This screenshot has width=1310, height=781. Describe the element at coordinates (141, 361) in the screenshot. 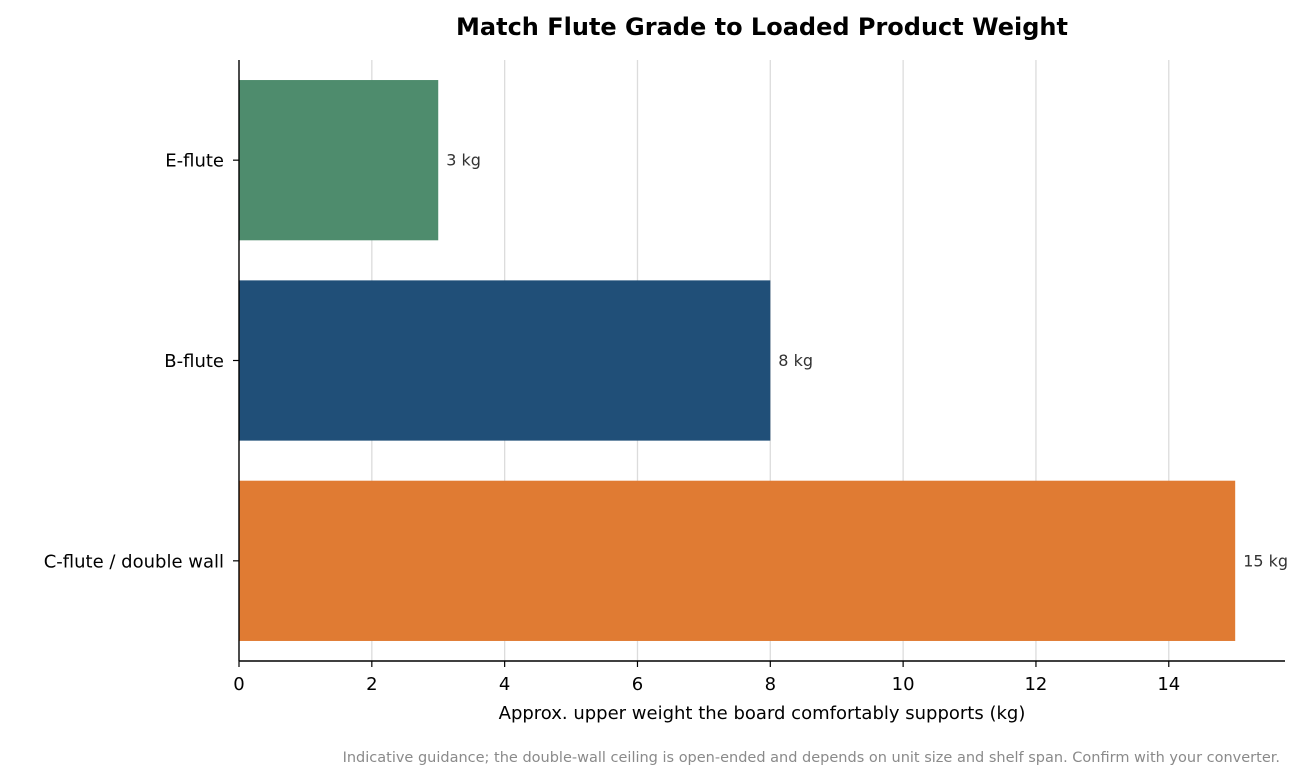

I see `y-ticks: E-flute B-flute C-flute / double wall` at that location.